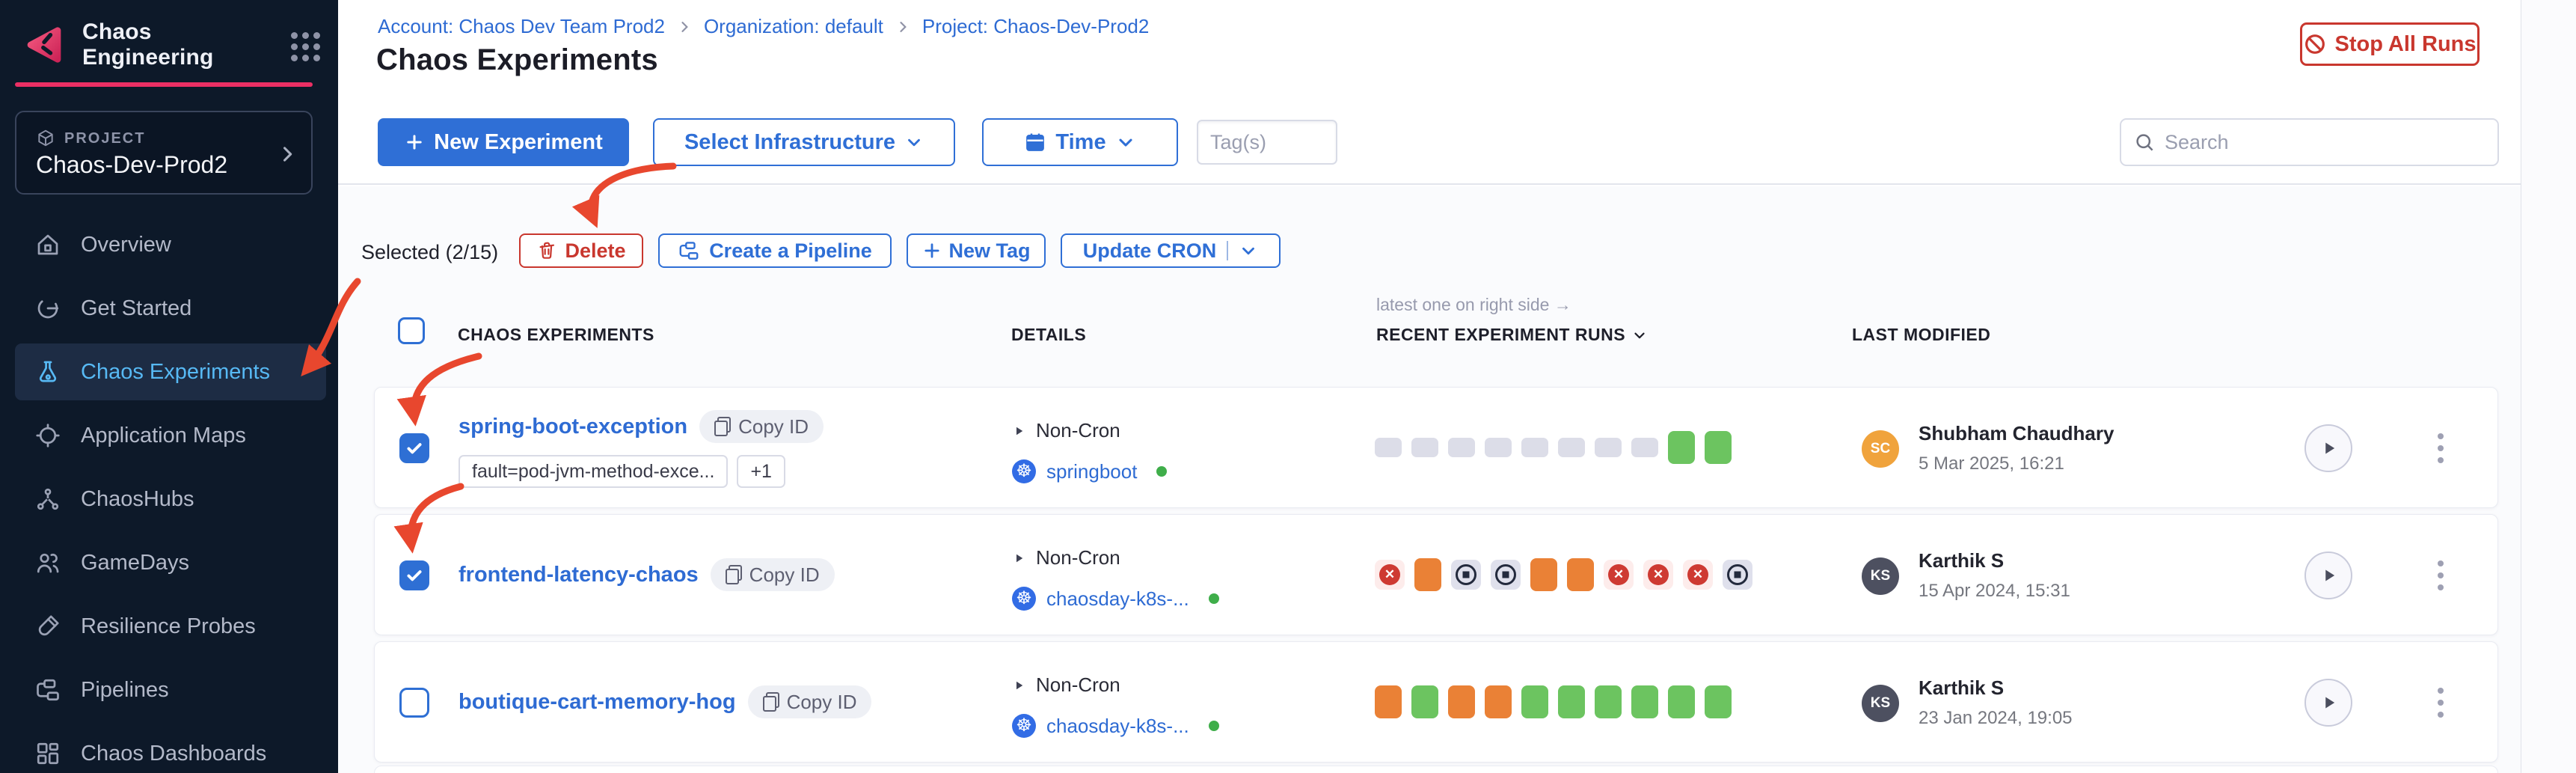  Describe the element at coordinates (581, 250) in the screenshot. I see `delete-button: Delete` at that location.